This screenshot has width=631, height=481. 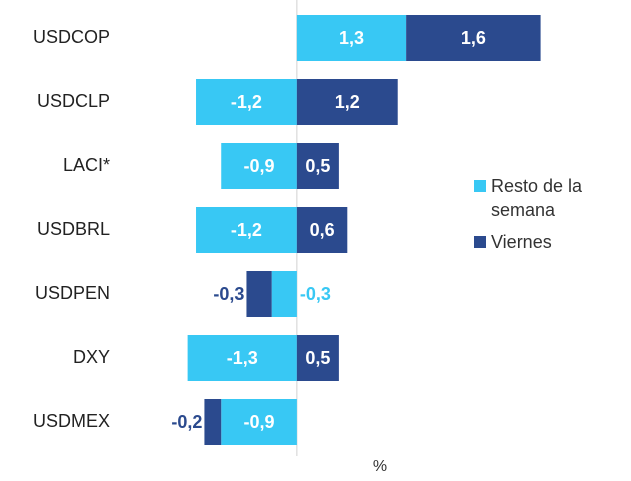 What do you see at coordinates (91, 357) in the screenshot?
I see `category-label: DXY` at bounding box center [91, 357].